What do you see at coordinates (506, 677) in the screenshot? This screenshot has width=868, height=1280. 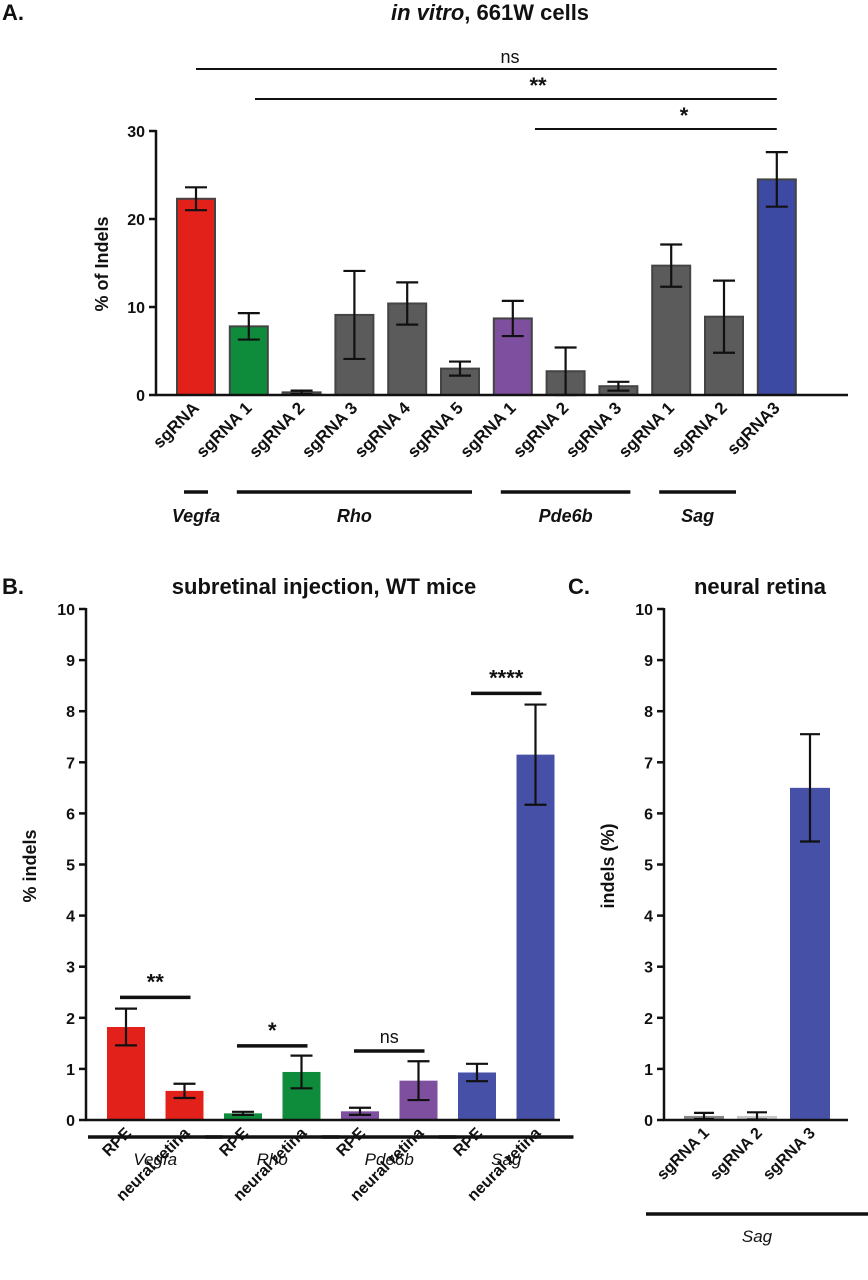 I see `significance-label: ****` at bounding box center [506, 677].